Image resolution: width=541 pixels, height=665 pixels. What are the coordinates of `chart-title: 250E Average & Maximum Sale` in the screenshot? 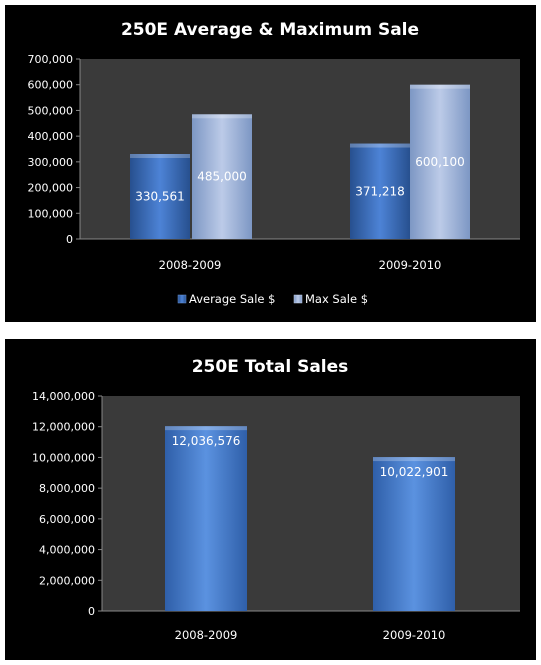 It's located at (270, 30).